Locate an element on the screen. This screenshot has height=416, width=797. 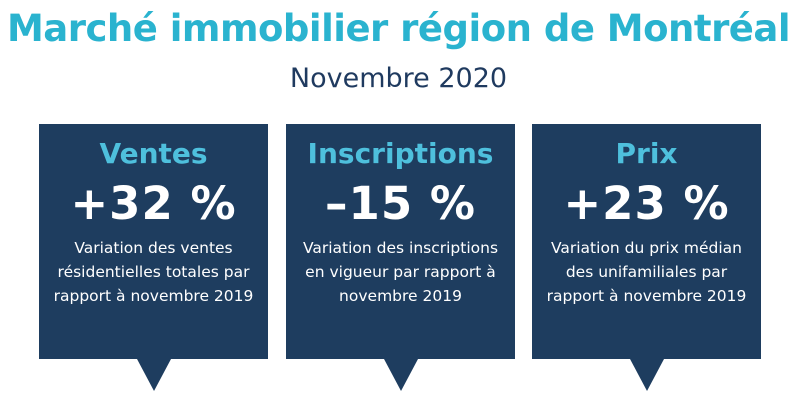
page-title: Marché immobilier région de Montréal is located at coordinates (398, 28).